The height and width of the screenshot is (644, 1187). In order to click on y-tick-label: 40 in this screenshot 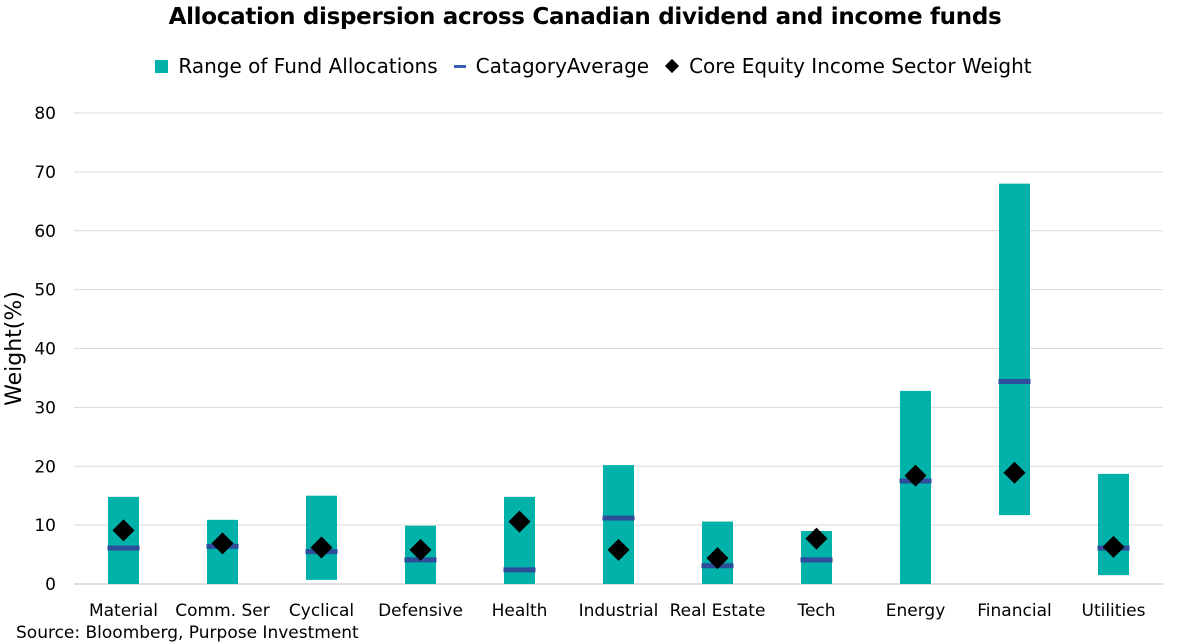, I will do `click(45, 350)`.